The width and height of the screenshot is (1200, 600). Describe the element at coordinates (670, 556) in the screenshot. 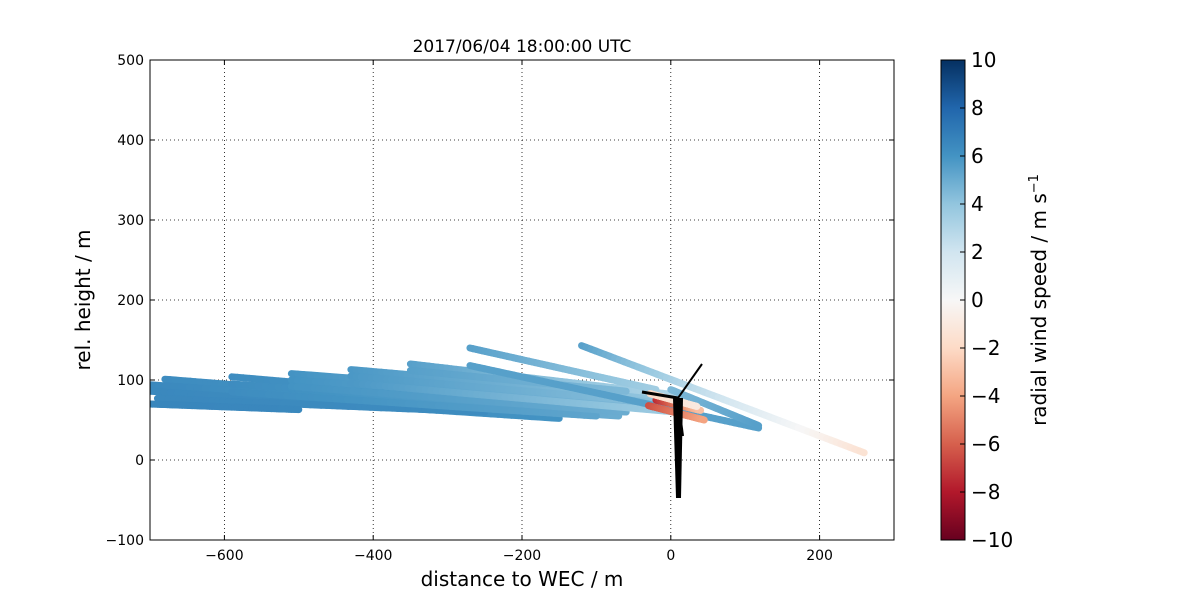

I see `x-tick-label: 0` at that location.